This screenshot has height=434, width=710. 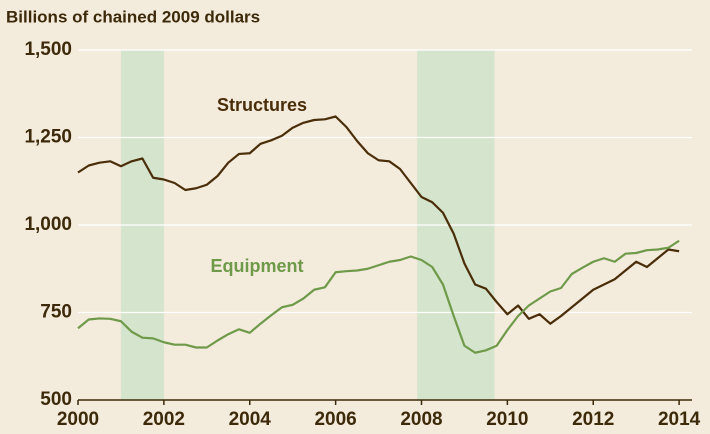 I want to click on series-label: Structures, so click(x=262, y=105).